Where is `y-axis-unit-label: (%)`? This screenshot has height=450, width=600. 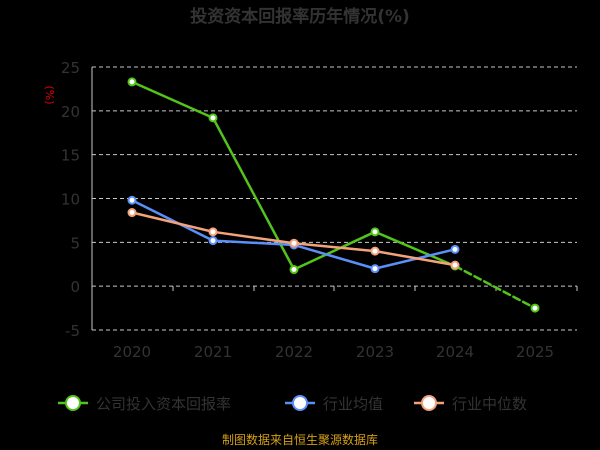 y-axis-unit-label: (%) is located at coordinates (49, 94).